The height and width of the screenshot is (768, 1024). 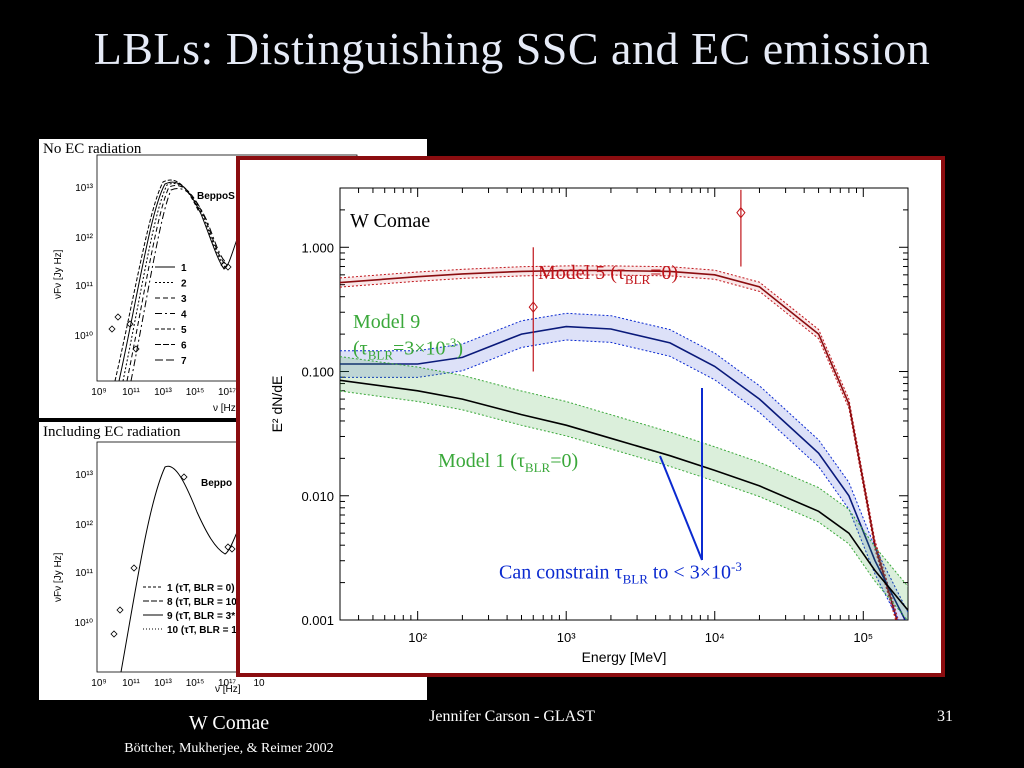 What do you see at coordinates (202, 602) in the screenshot?
I see `legend-label: 8 (τT, BLR = 10` at bounding box center [202, 602].